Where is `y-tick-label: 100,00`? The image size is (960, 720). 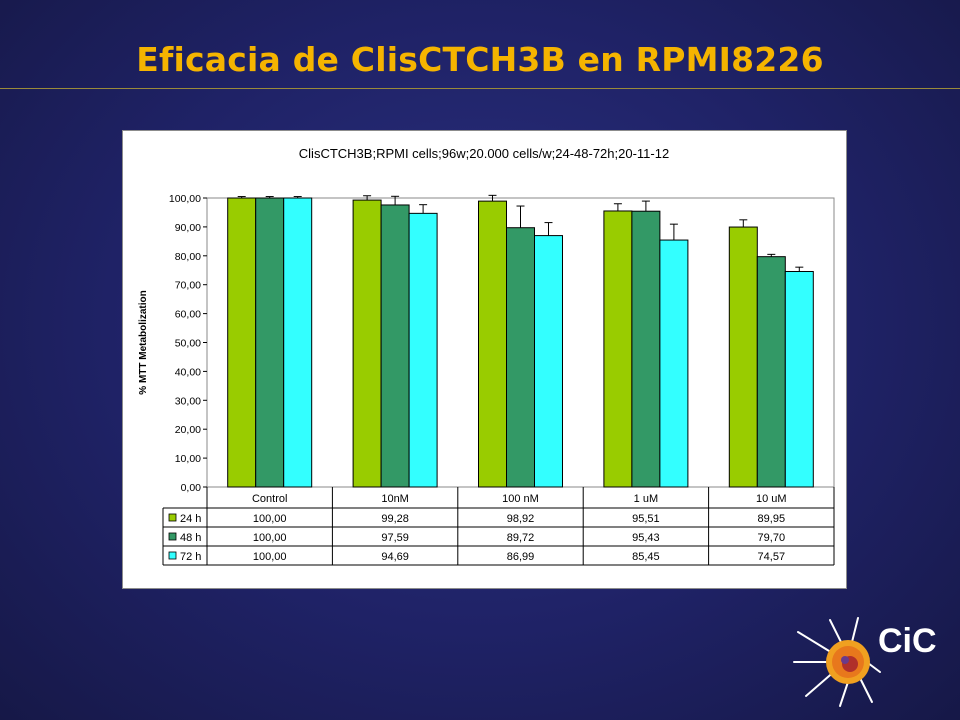 y-tick-label: 100,00 is located at coordinates (185, 199).